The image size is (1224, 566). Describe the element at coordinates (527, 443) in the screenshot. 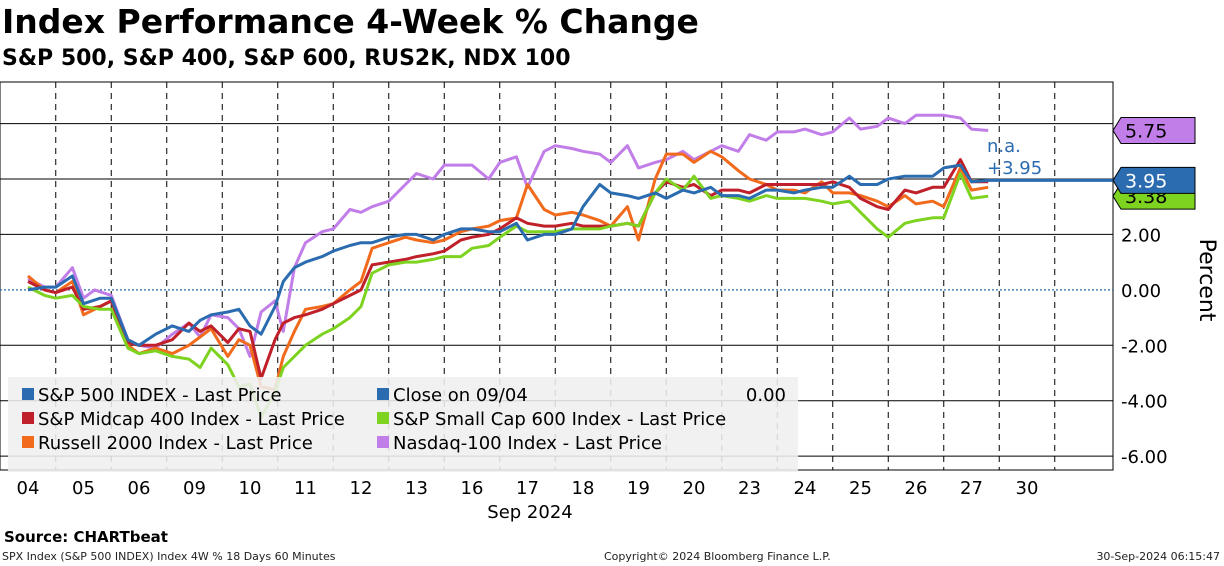

I see `legend-label: Nasdaq-100 Index - Last Price` at that location.